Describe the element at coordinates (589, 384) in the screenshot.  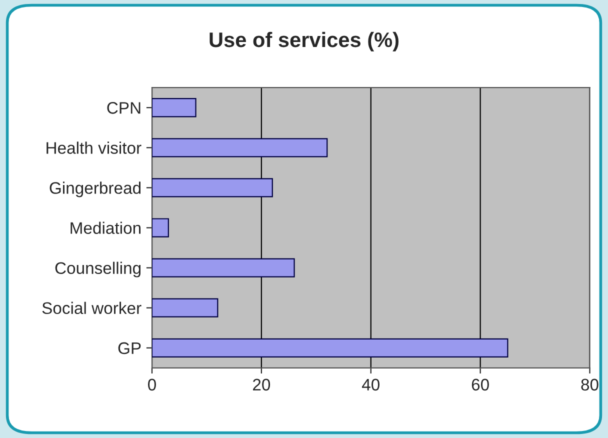
I see `x-tick-label: 80` at that location.